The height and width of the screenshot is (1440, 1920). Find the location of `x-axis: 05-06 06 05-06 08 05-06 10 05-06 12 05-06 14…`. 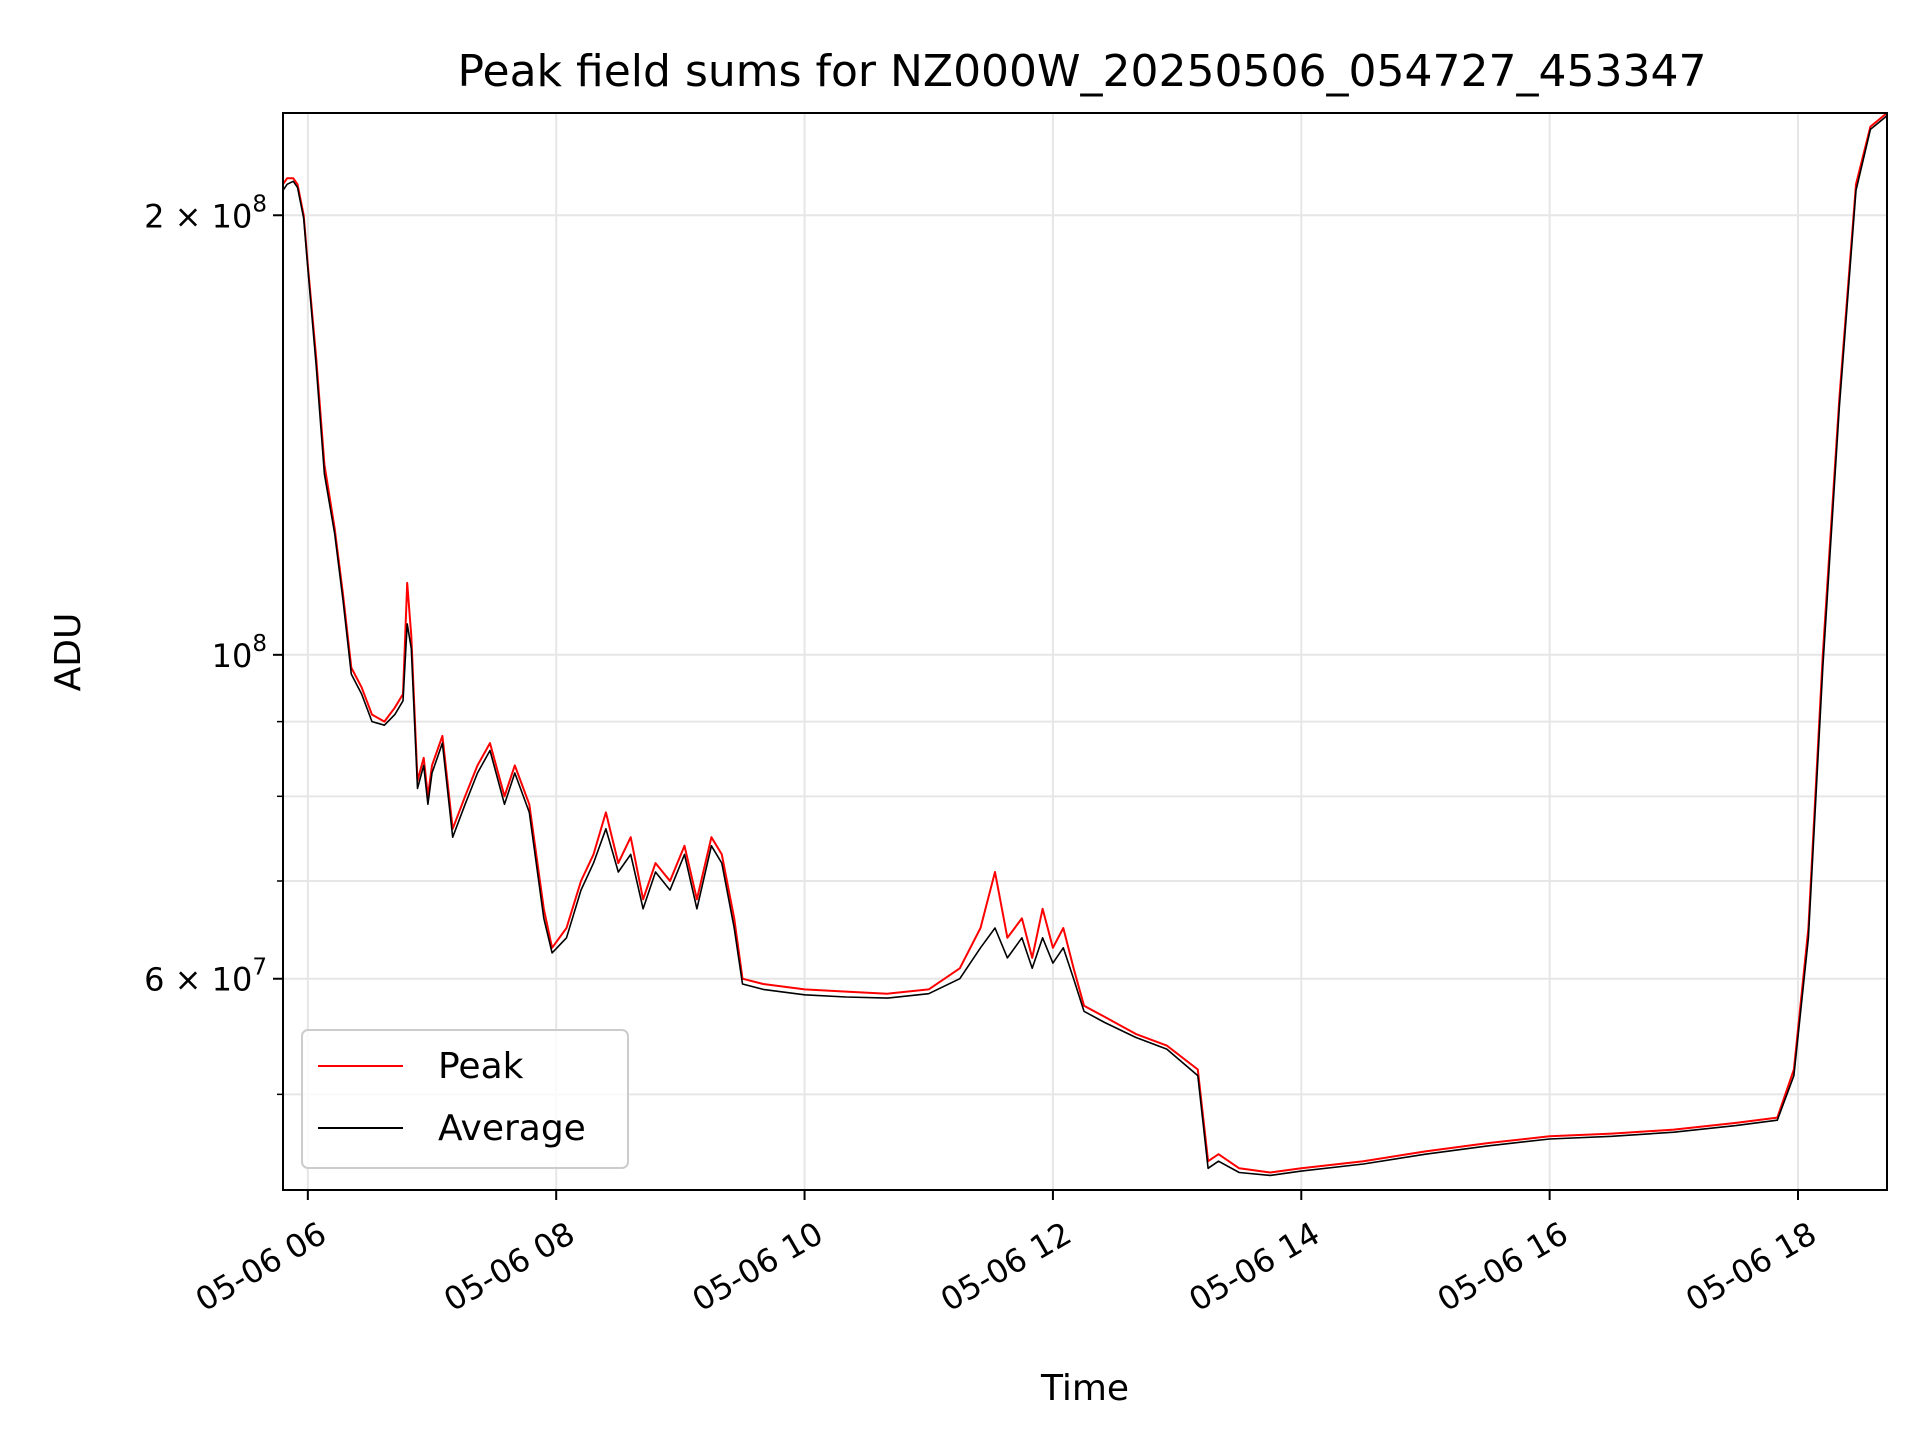

x-axis: 05-06 06 05-06 08 05-06 10 05-06 12 05-06 14… is located at coordinates (1006, 1254).